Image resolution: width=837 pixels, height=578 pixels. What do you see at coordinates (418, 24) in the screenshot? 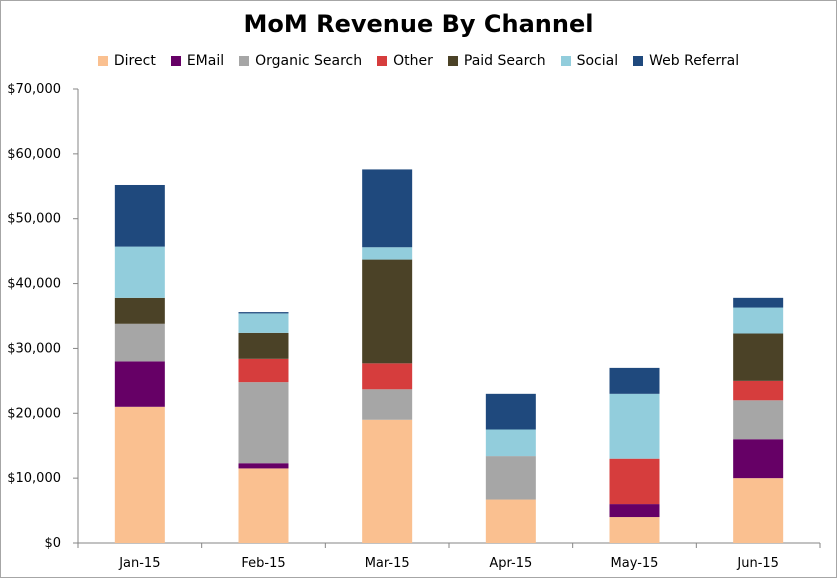
I see `chart-title: MoM Revenue By Channel` at bounding box center [418, 24].